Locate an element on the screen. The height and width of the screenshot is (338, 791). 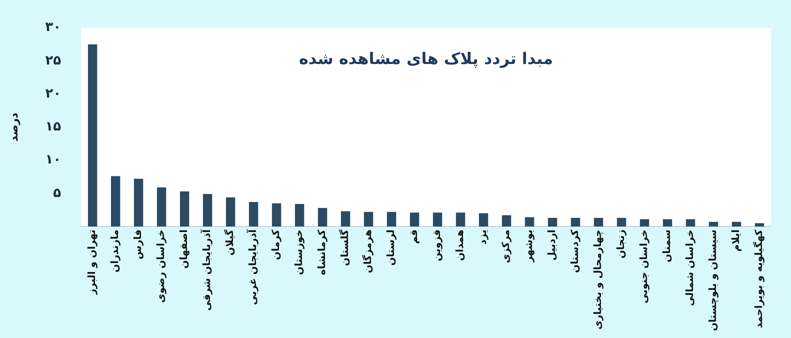
y-tick-label: ۲۰ is located at coordinates (53, 94).